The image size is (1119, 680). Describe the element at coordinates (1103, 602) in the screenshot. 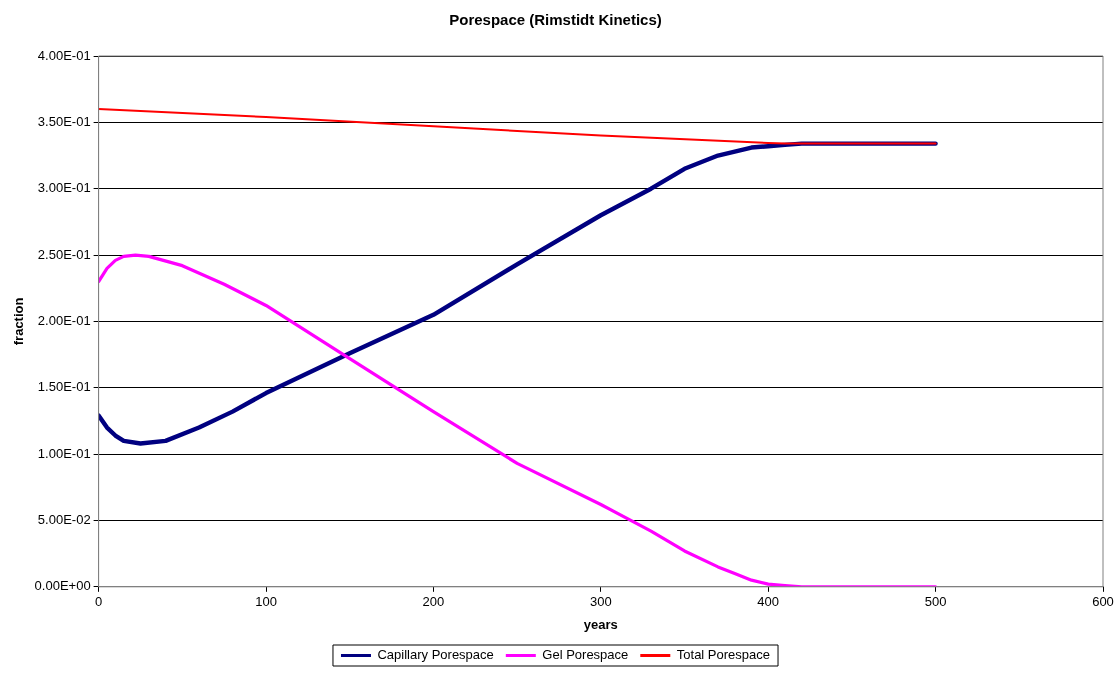

I see `x-tick-label: 600` at that location.